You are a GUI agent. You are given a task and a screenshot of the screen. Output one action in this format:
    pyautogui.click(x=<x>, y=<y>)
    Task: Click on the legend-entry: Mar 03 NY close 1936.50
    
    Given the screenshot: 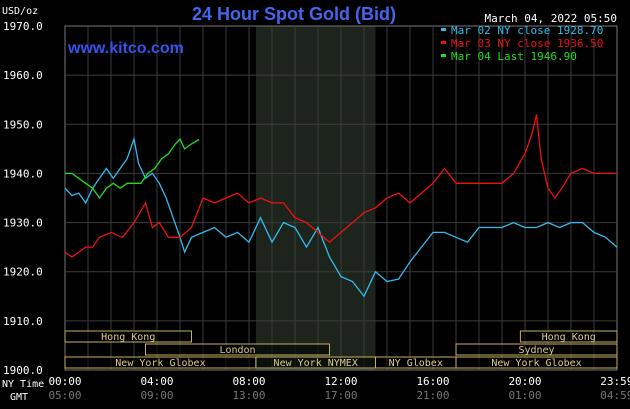 What is the action you would take?
    pyautogui.click(x=527, y=43)
    